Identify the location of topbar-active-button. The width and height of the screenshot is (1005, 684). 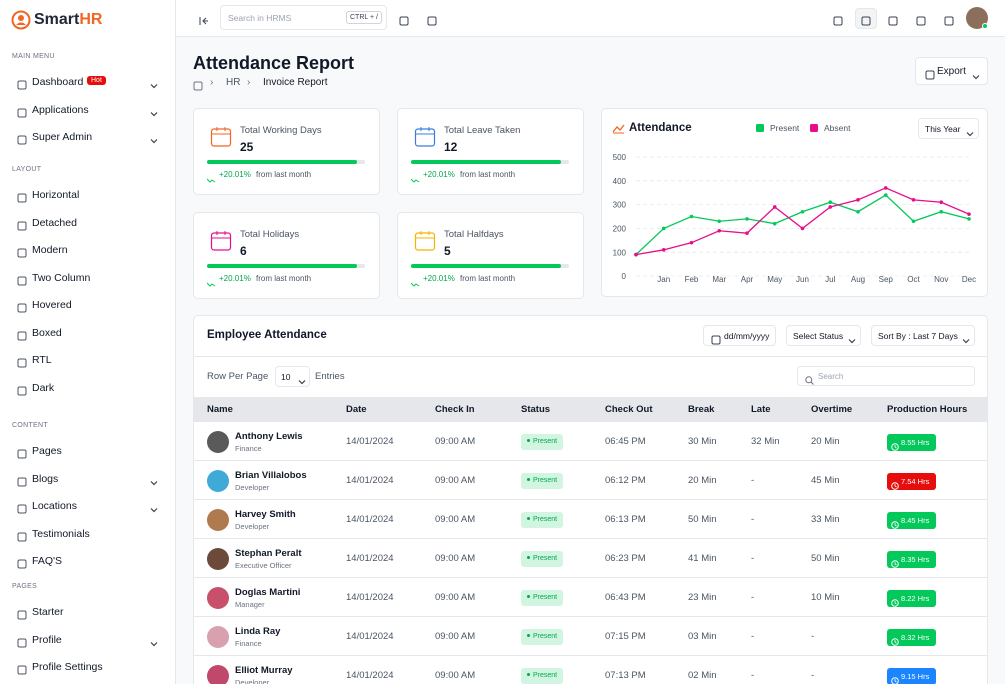
(866, 18).